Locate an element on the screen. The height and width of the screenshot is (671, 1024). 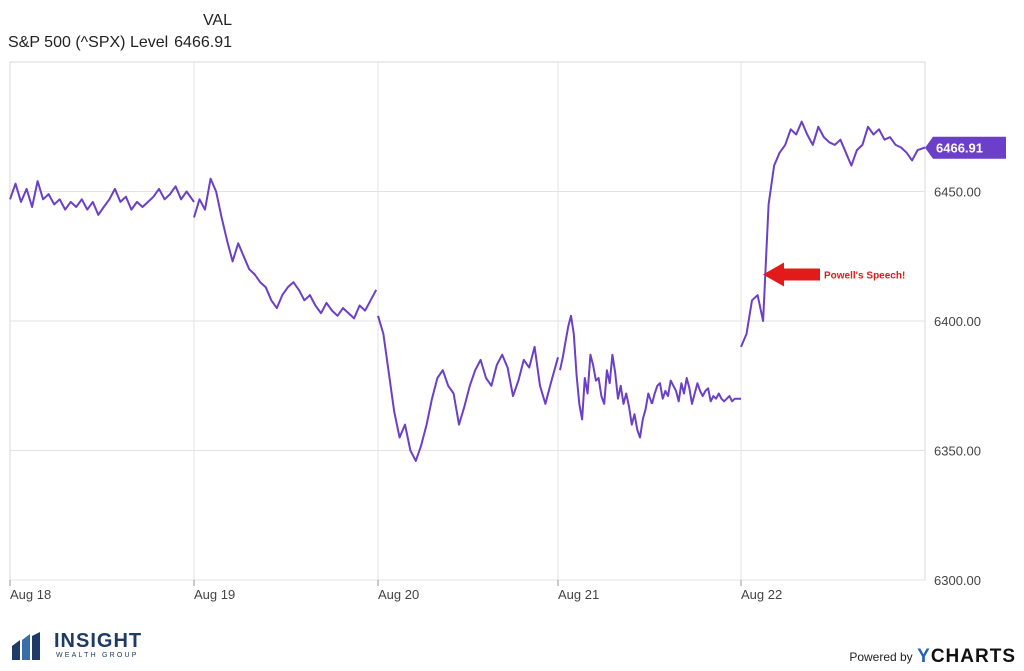
y-axis-labels: 6300.00 6350.00 6400.00 6450.00 is located at coordinates (957, 387).